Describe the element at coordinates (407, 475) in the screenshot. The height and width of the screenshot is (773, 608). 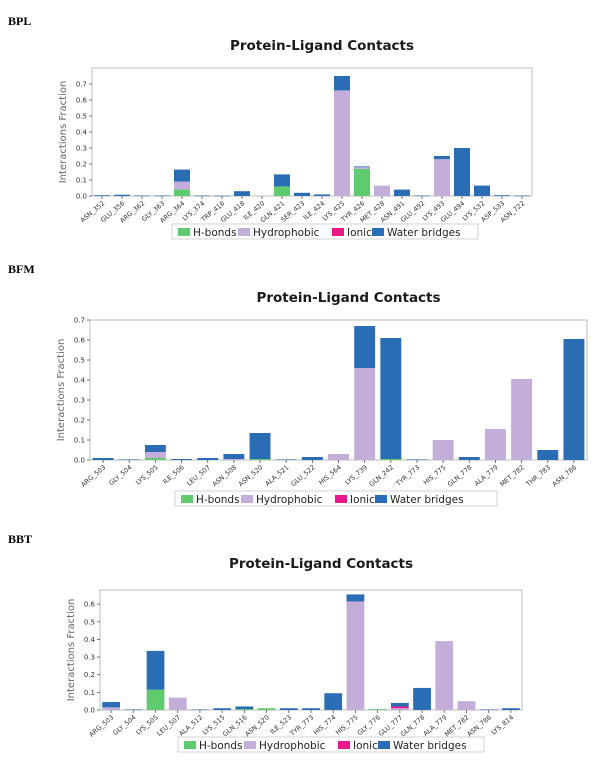
I see `x-tick-label: TYR_773` at that location.